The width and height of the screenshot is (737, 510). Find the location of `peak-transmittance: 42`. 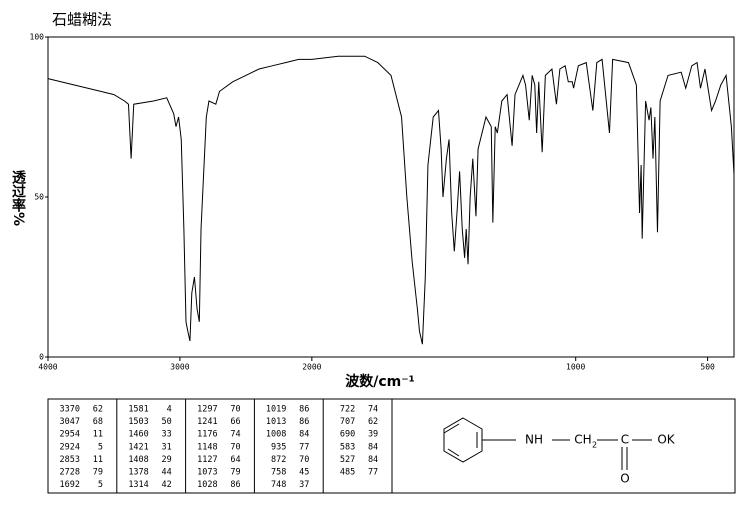

peak-transmittance: 42 is located at coordinates (167, 485).